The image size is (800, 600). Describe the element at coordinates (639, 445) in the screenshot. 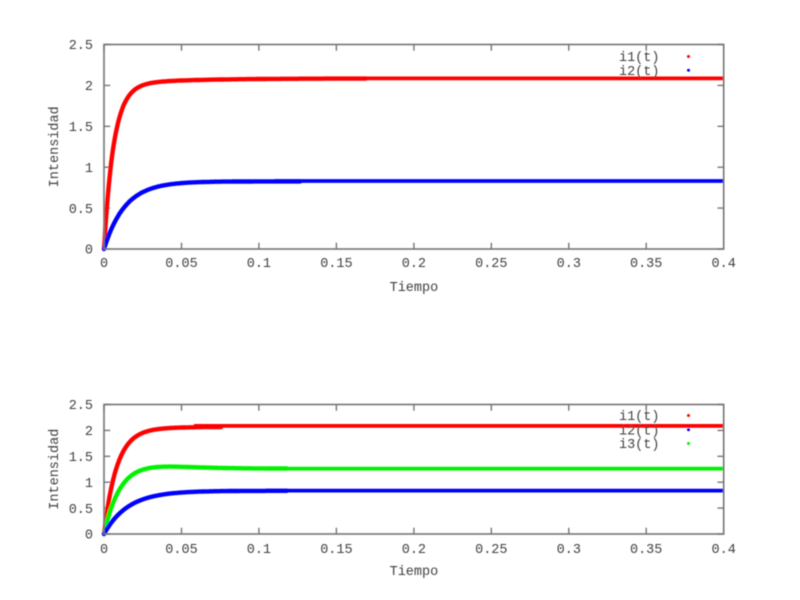

I see `svg-text: i3(t)` at that location.